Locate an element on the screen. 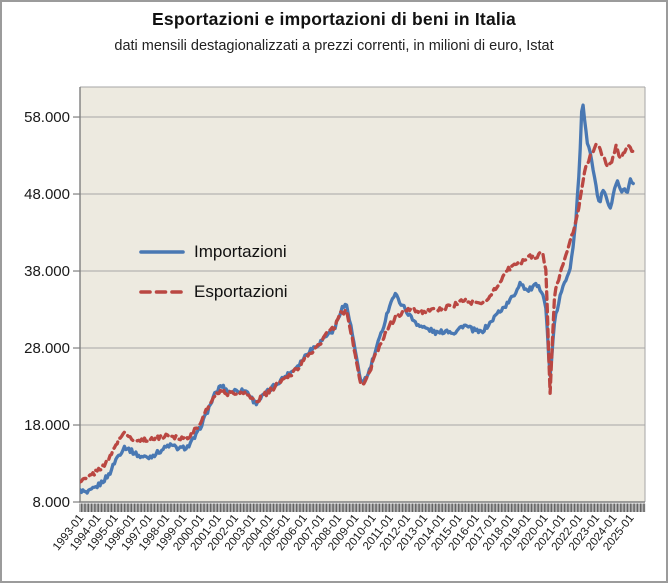  y-axis-label: 58.000 is located at coordinates (47, 117).